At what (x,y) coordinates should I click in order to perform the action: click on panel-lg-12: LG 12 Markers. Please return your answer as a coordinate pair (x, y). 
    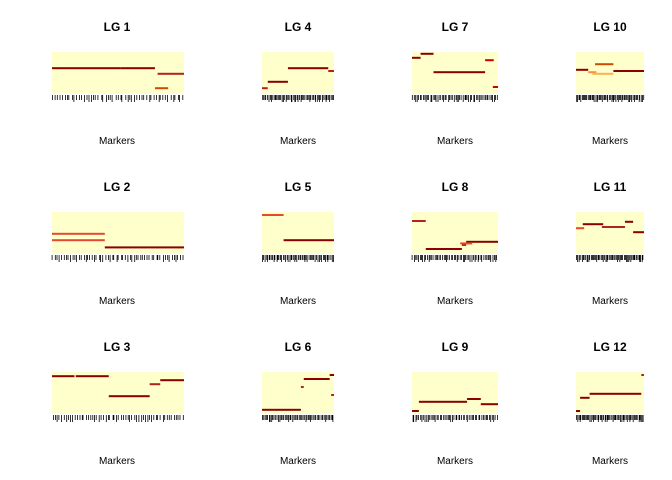
    Looking at the image, I should click on (610, 403).